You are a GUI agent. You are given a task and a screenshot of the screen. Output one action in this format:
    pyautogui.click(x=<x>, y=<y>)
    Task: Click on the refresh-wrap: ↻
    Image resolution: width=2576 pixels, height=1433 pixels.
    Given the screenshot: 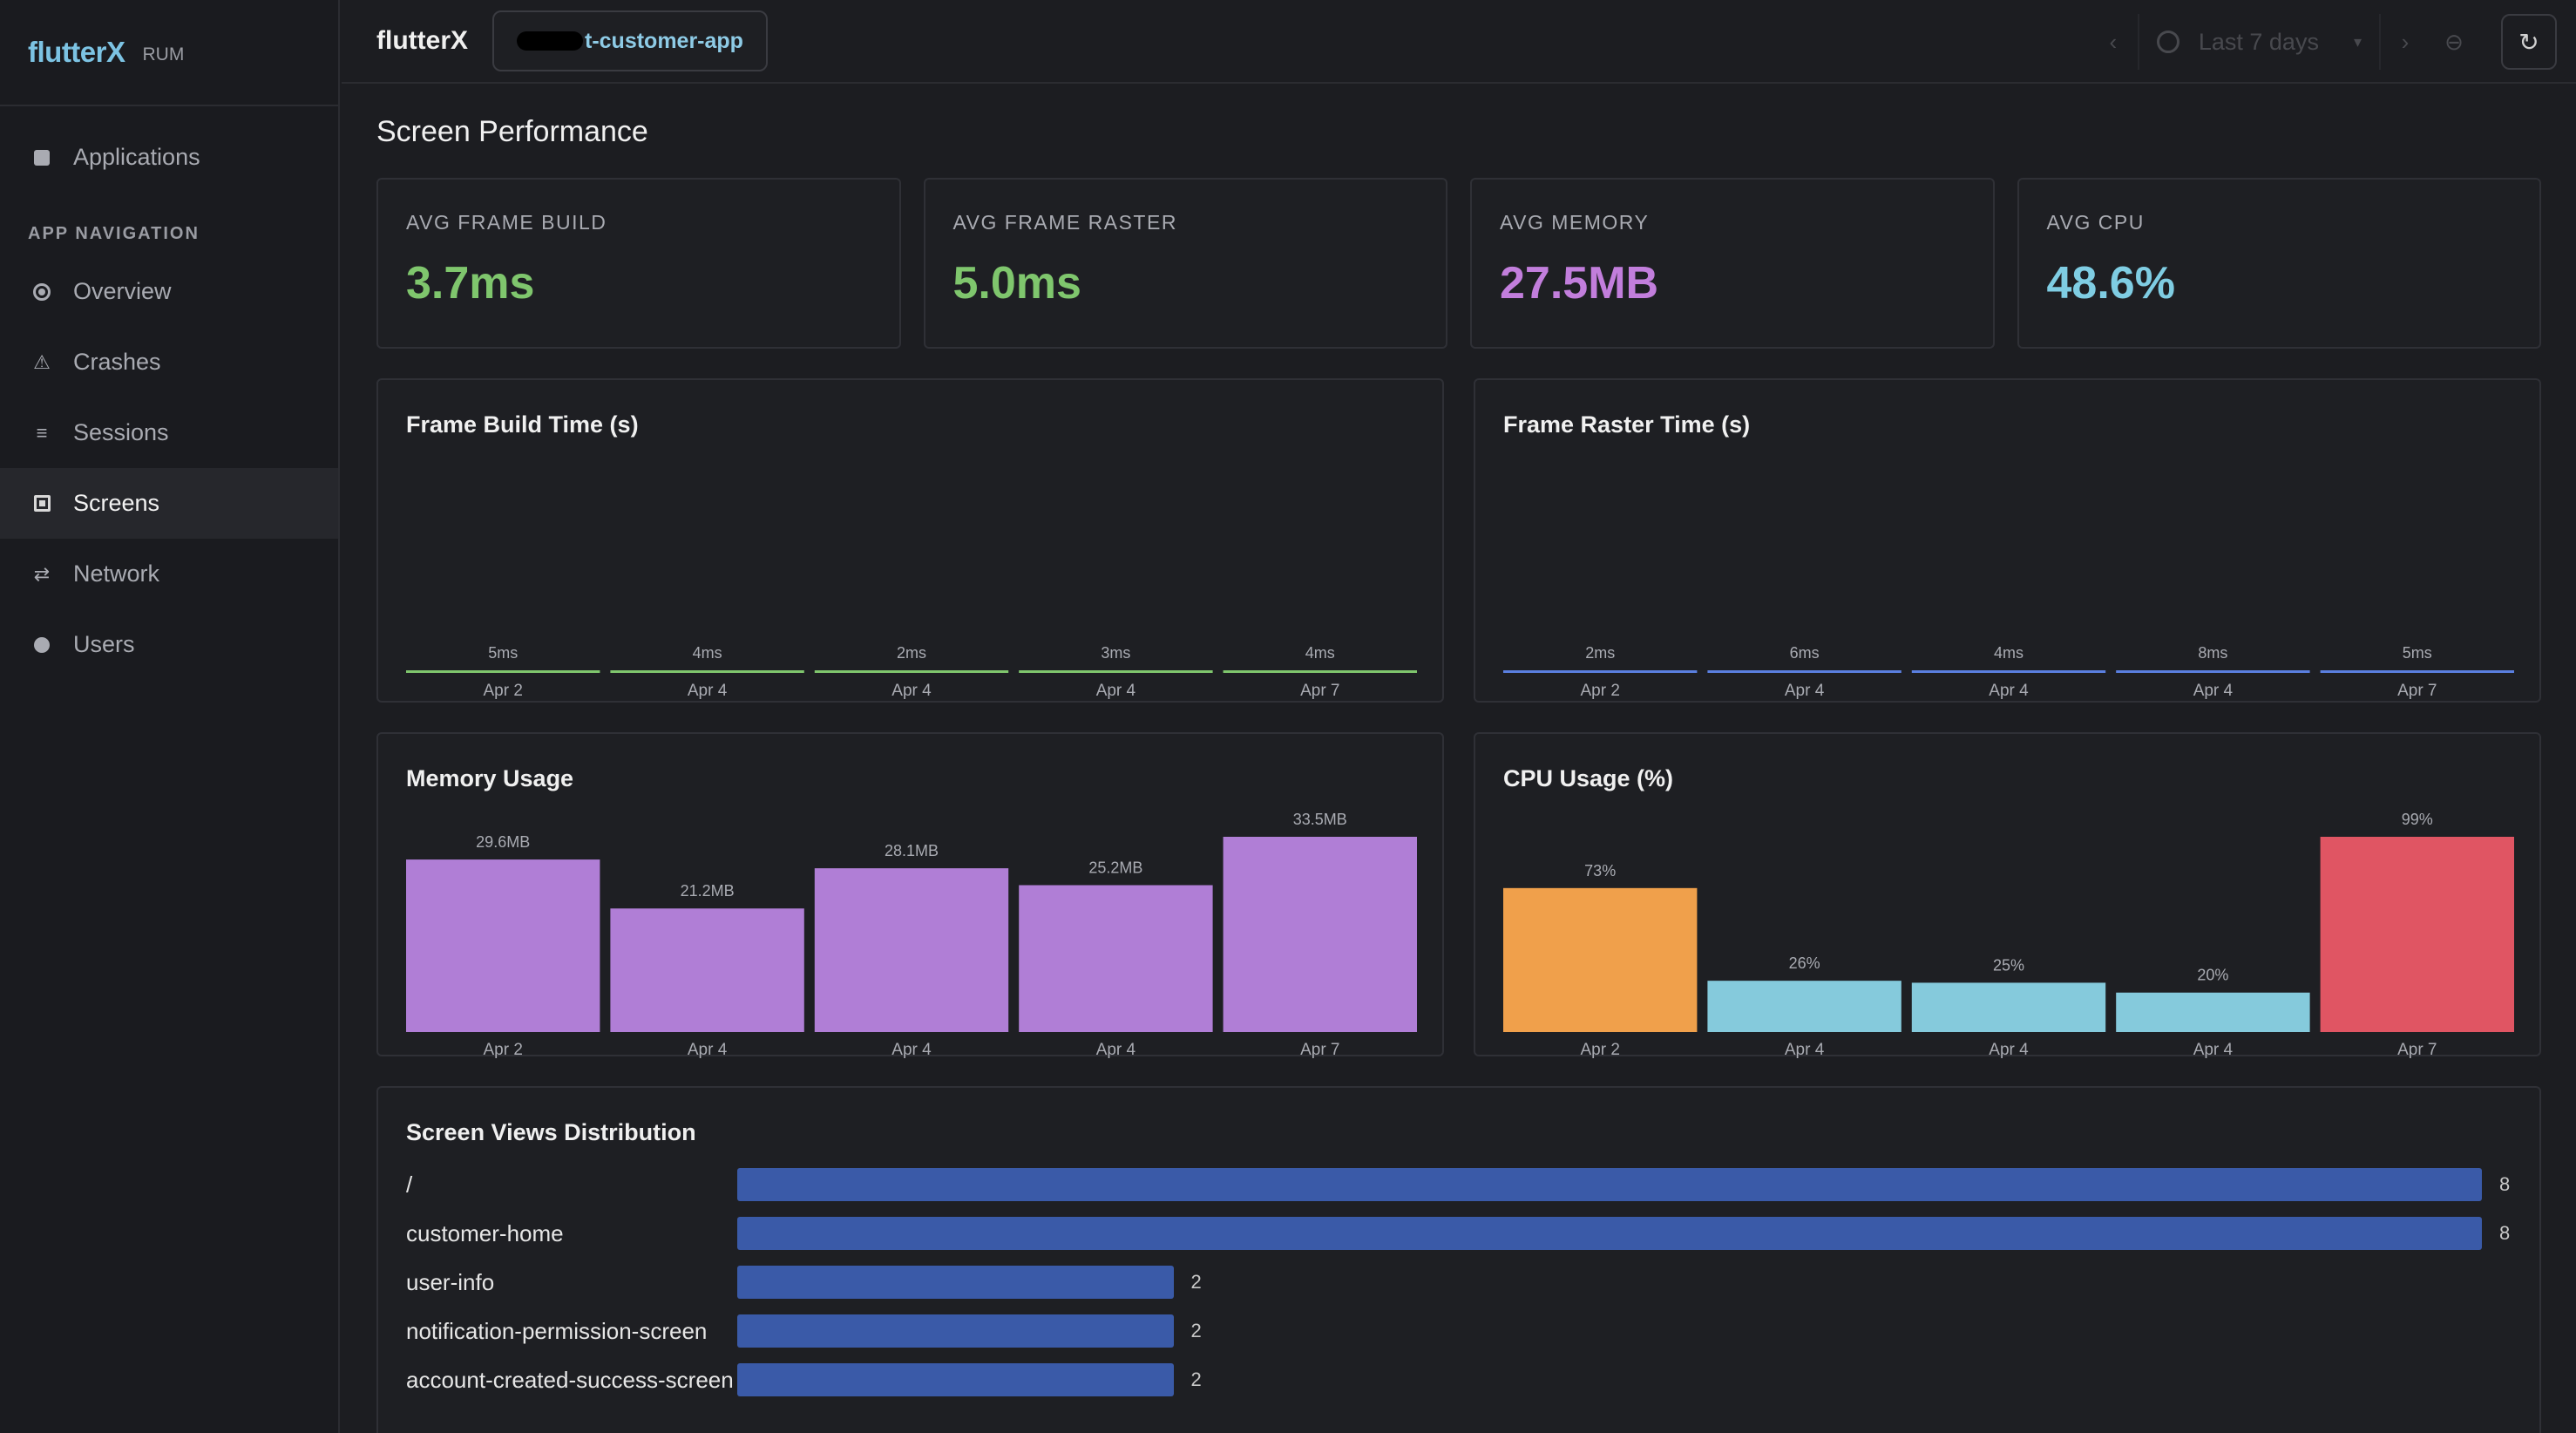 What is the action you would take?
    pyautogui.click(x=2529, y=42)
    